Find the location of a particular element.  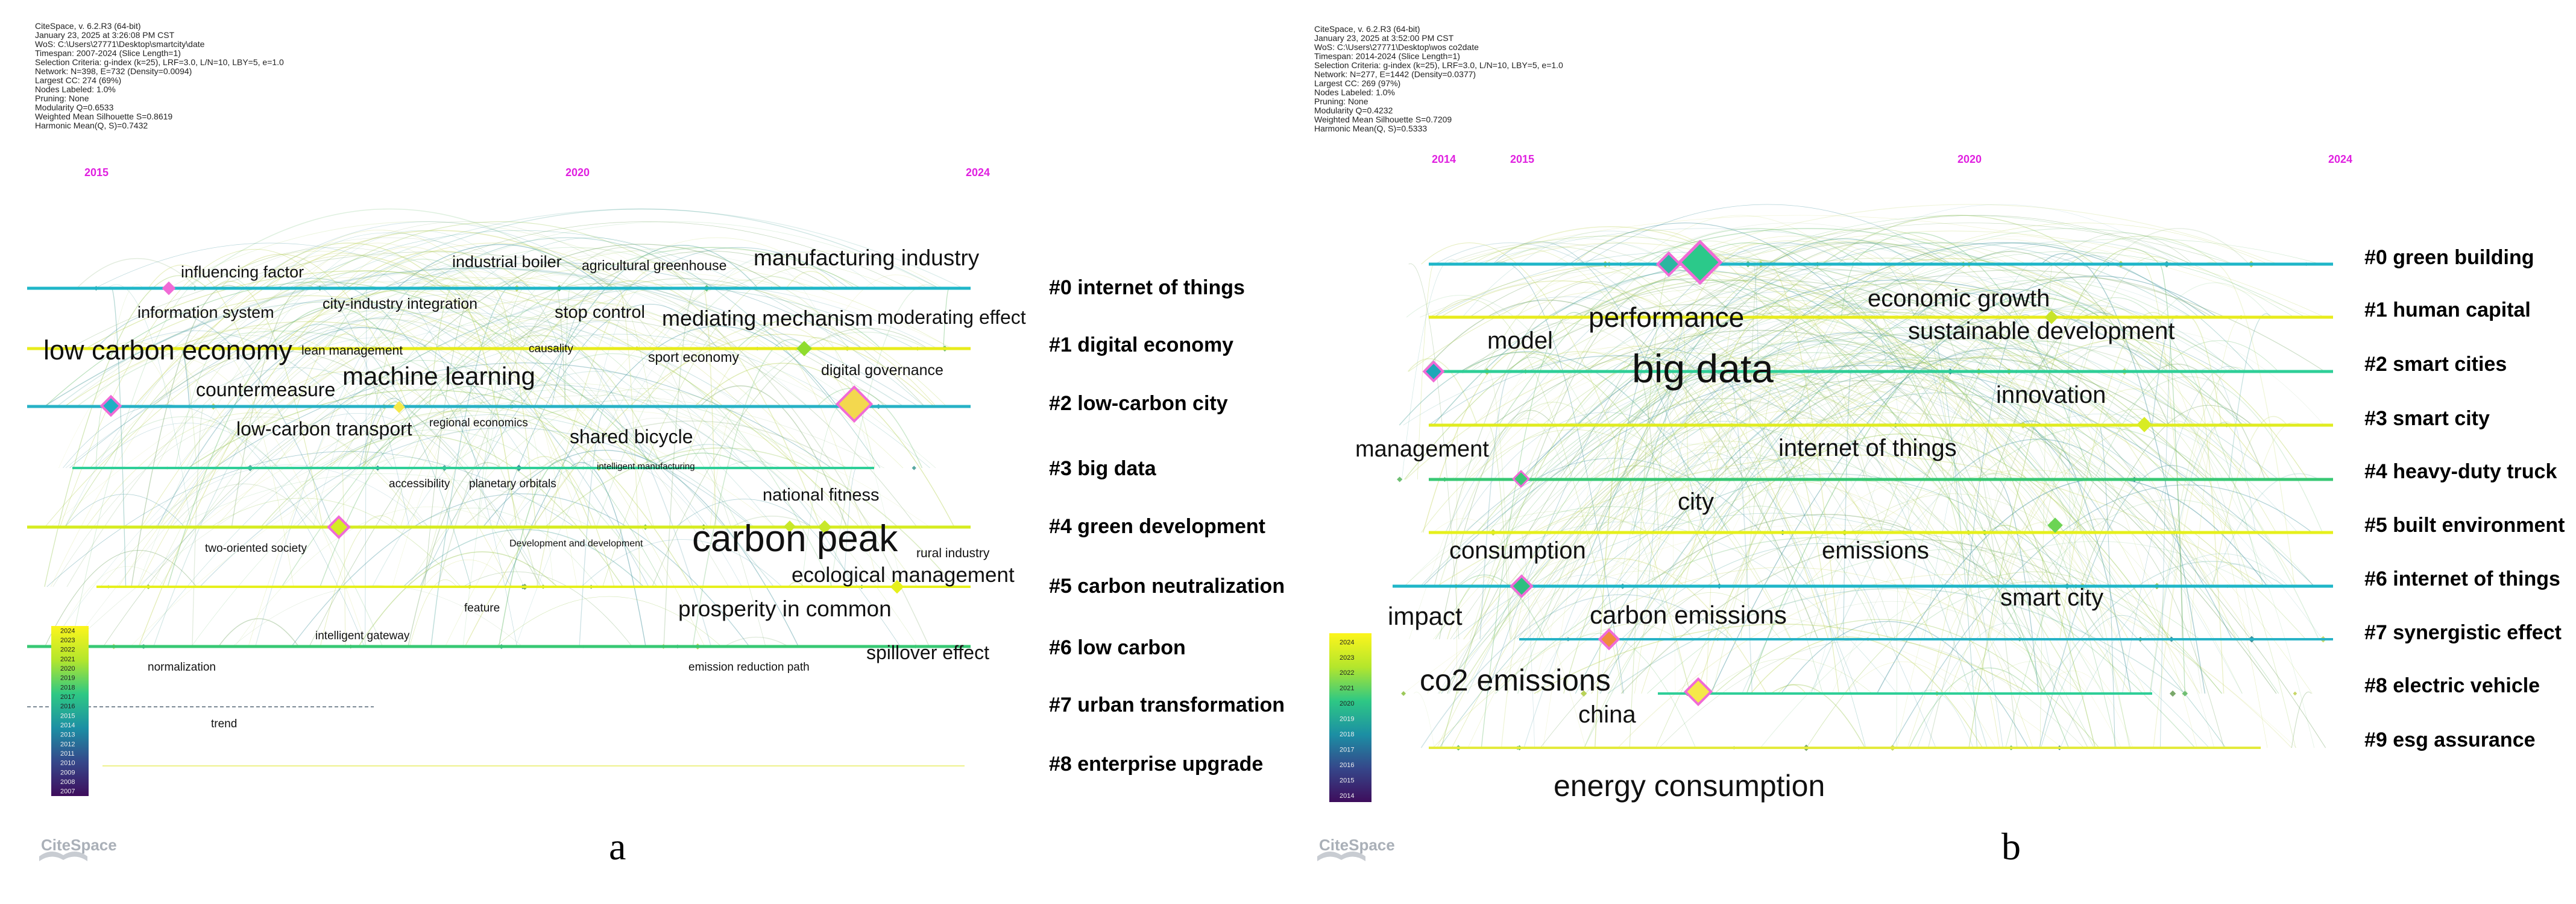

legend-year-label: 2016 is located at coordinates (67, 706).